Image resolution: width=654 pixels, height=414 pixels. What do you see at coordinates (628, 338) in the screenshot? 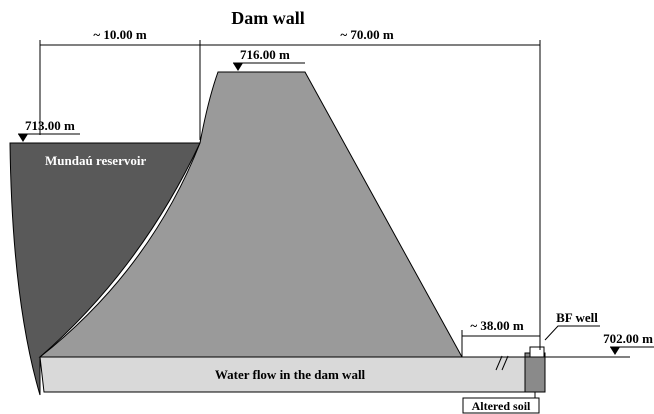
I see `elevation: 702.00 m` at bounding box center [628, 338].